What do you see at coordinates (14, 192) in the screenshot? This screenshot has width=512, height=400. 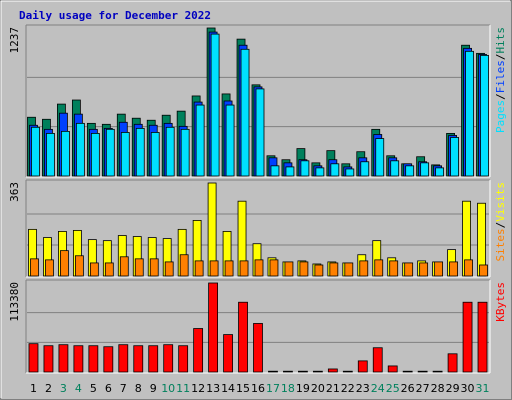 I see `y-tick-label: 363` at bounding box center [14, 192].